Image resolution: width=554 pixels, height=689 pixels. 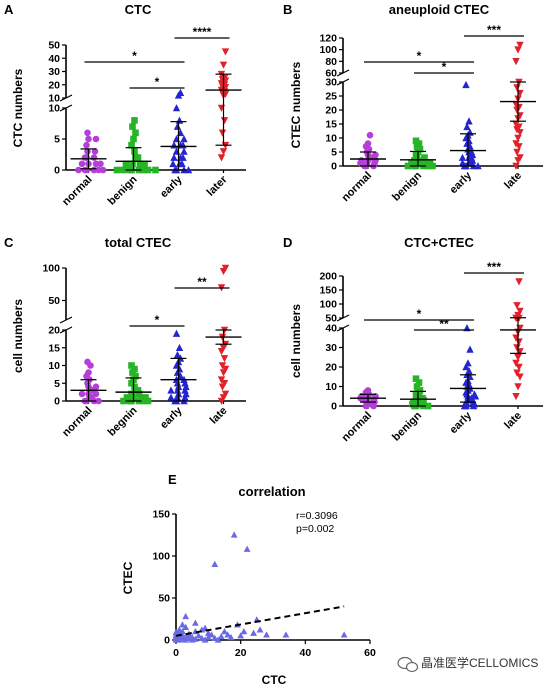 What do you see at coordinates (370, 653) in the screenshot?
I see `x-tick-label: 60` at bounding box center [370, 653].